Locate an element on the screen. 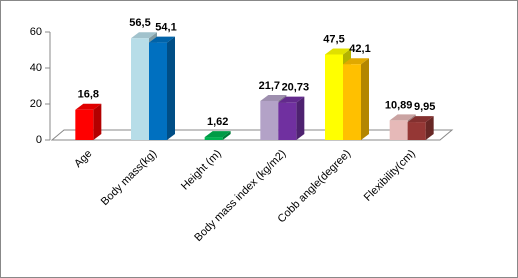  value-label: 56,5 is located at coordinates (139, 23).